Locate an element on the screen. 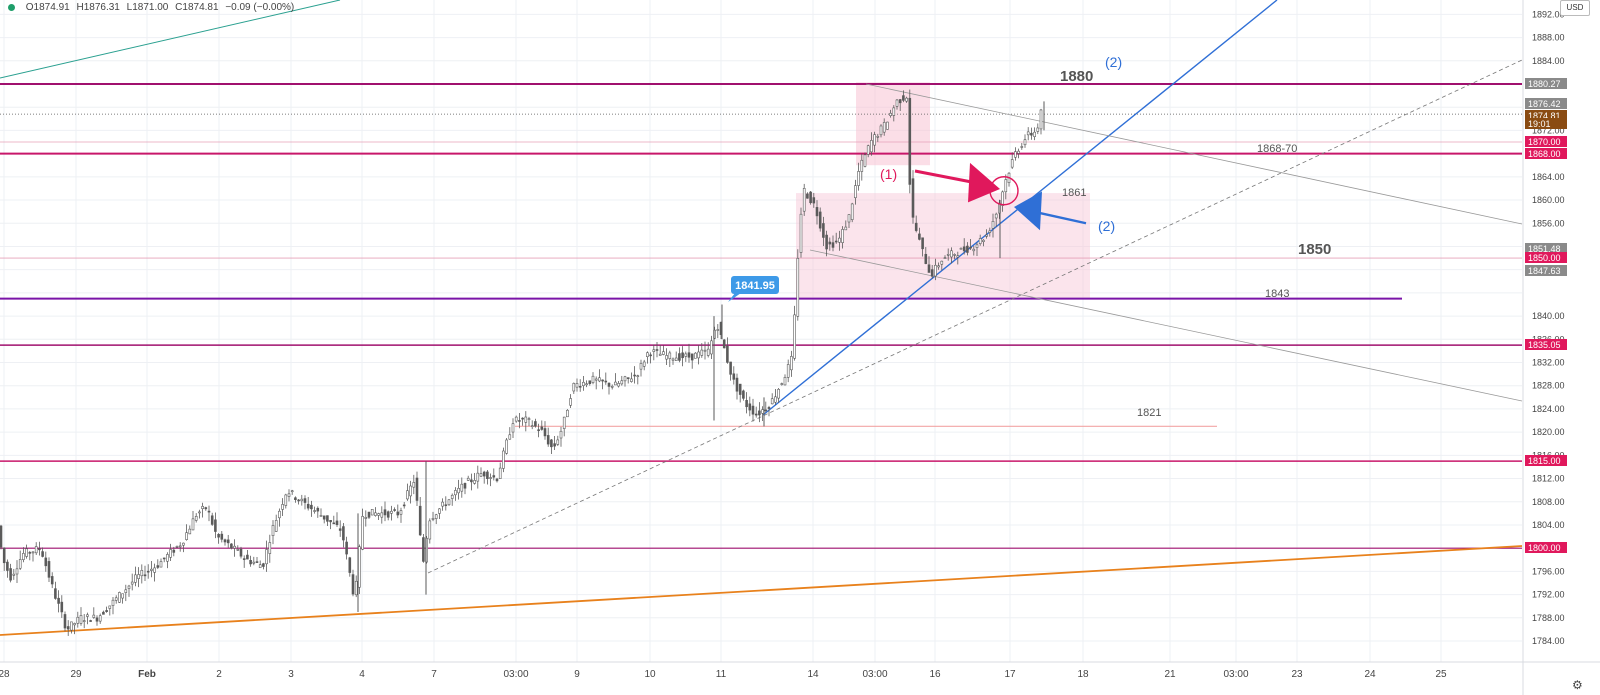 The width and height of the screenshot is (1600, 695). high-callout-label: 1841.95 is located at coordinates (755, 286).